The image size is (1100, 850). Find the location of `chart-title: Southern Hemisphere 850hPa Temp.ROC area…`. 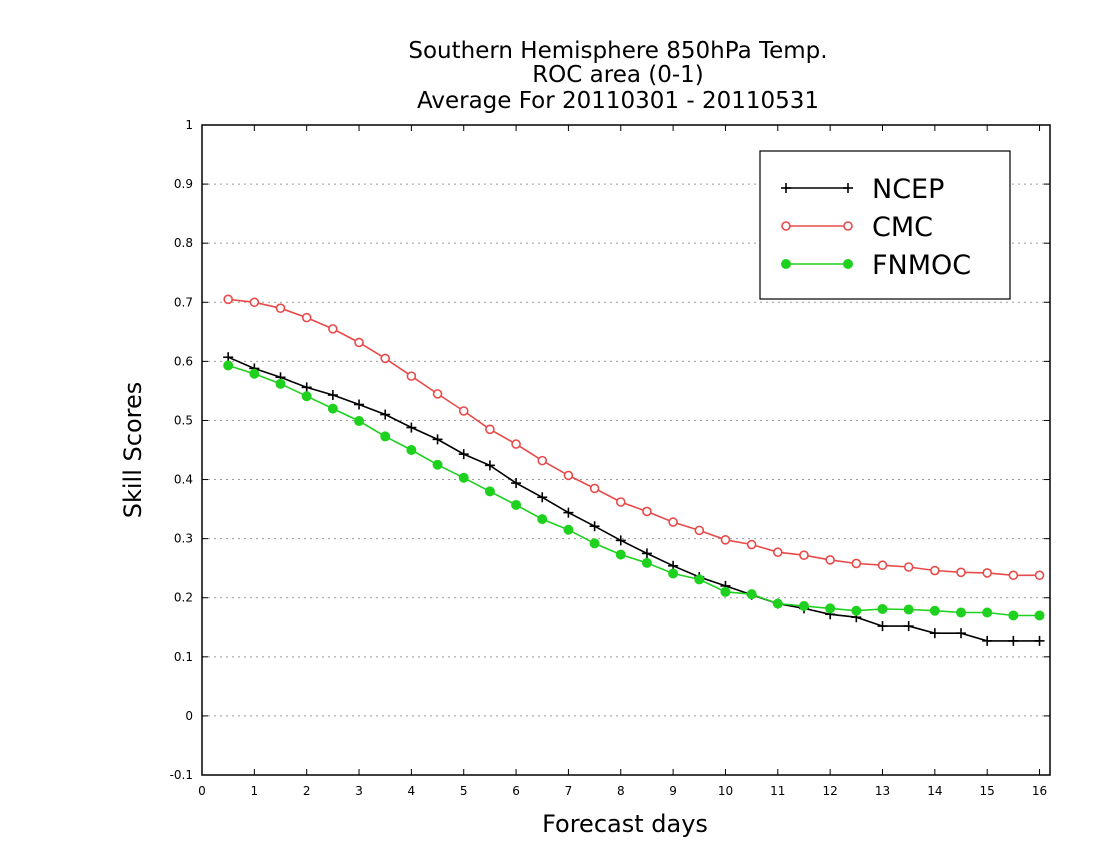

chart-title: Southern Hemisphere 850hPa Temp.ROC area… is located at coordinates (617, 76).